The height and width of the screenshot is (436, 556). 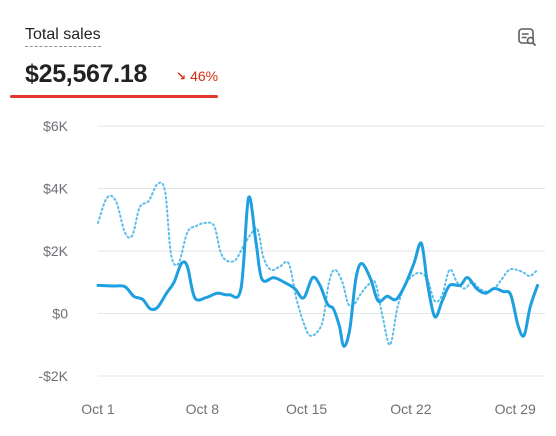 I want to click on y-tick-label: -$2K, so click(x=53, y=376).